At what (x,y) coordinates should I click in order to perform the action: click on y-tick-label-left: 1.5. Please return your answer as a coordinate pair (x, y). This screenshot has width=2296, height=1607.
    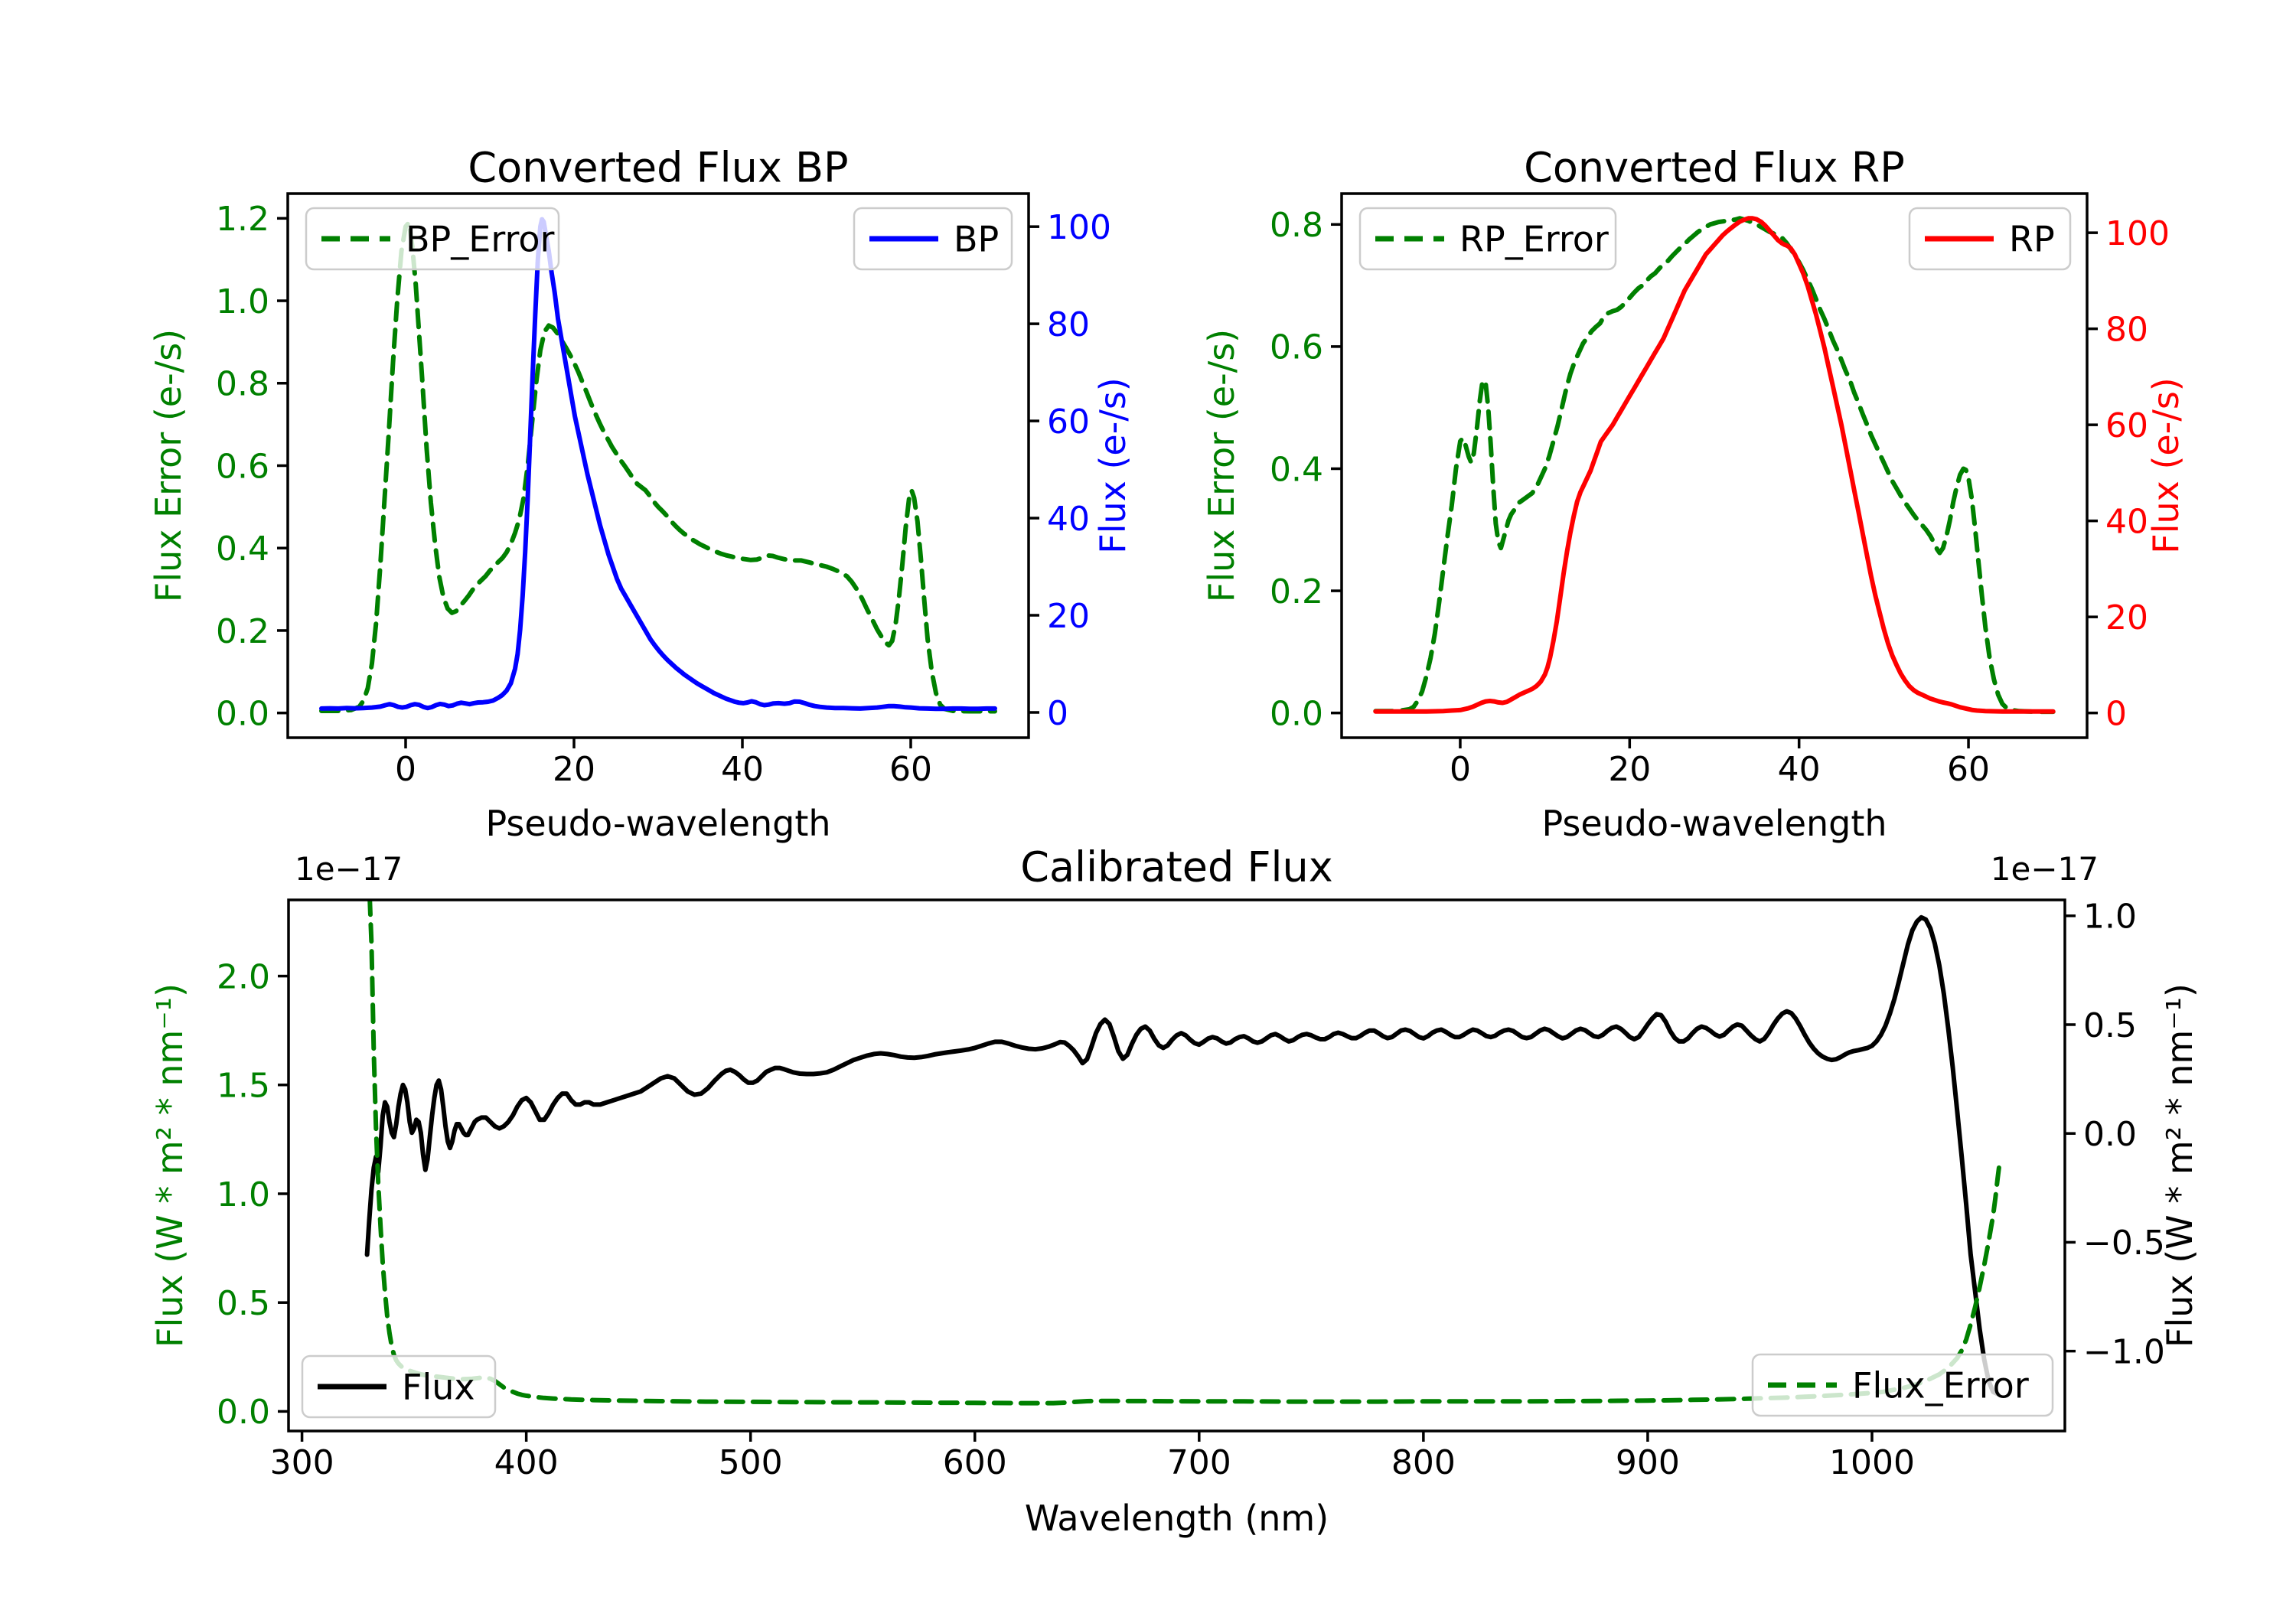
    Looking at the image, I should click on (243, 1086).